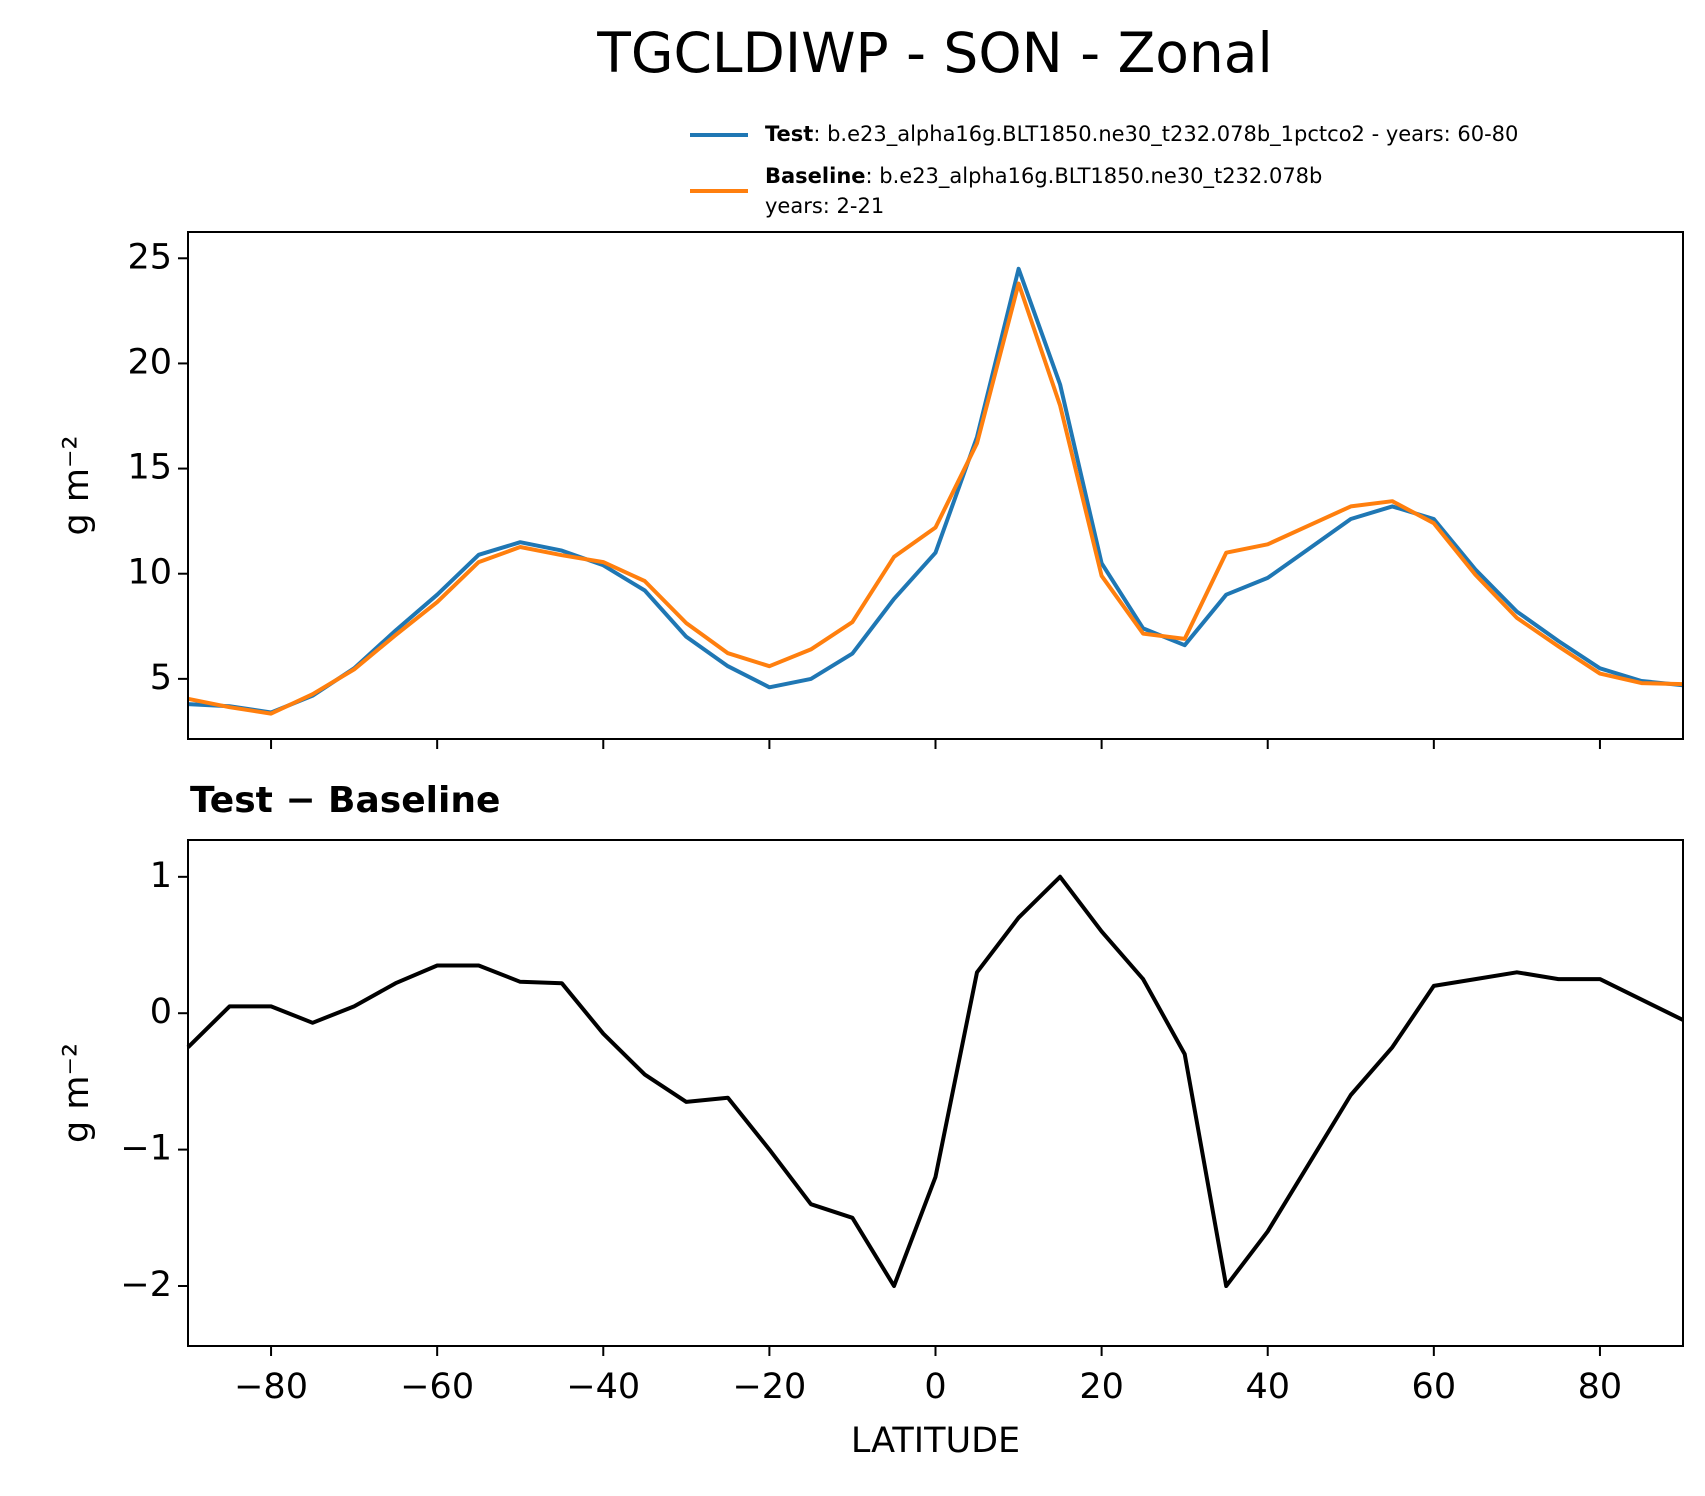 The image size is (1705, 1496). What do you see at coordinates (161, 678) in the screenshot?
I see `y-tick-label: 5` at bounding box center [161, 678].